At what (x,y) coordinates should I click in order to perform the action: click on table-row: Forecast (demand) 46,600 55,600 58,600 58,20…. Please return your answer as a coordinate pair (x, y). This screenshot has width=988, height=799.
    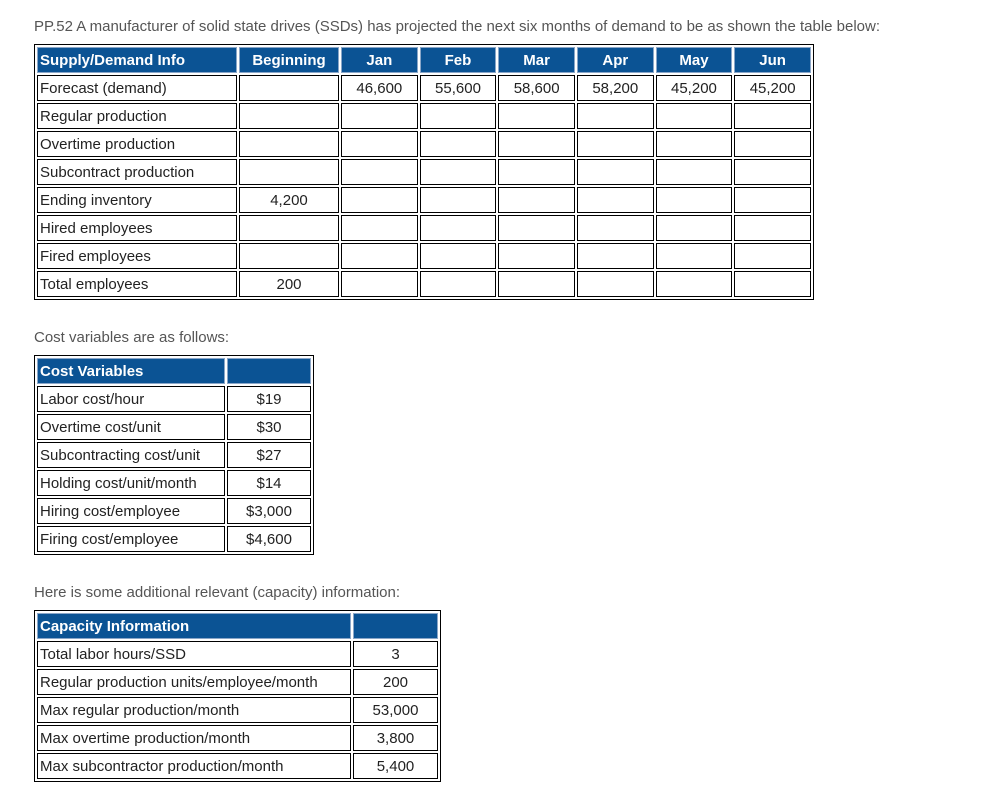
    Looking at the image, I should click on (424, 88).